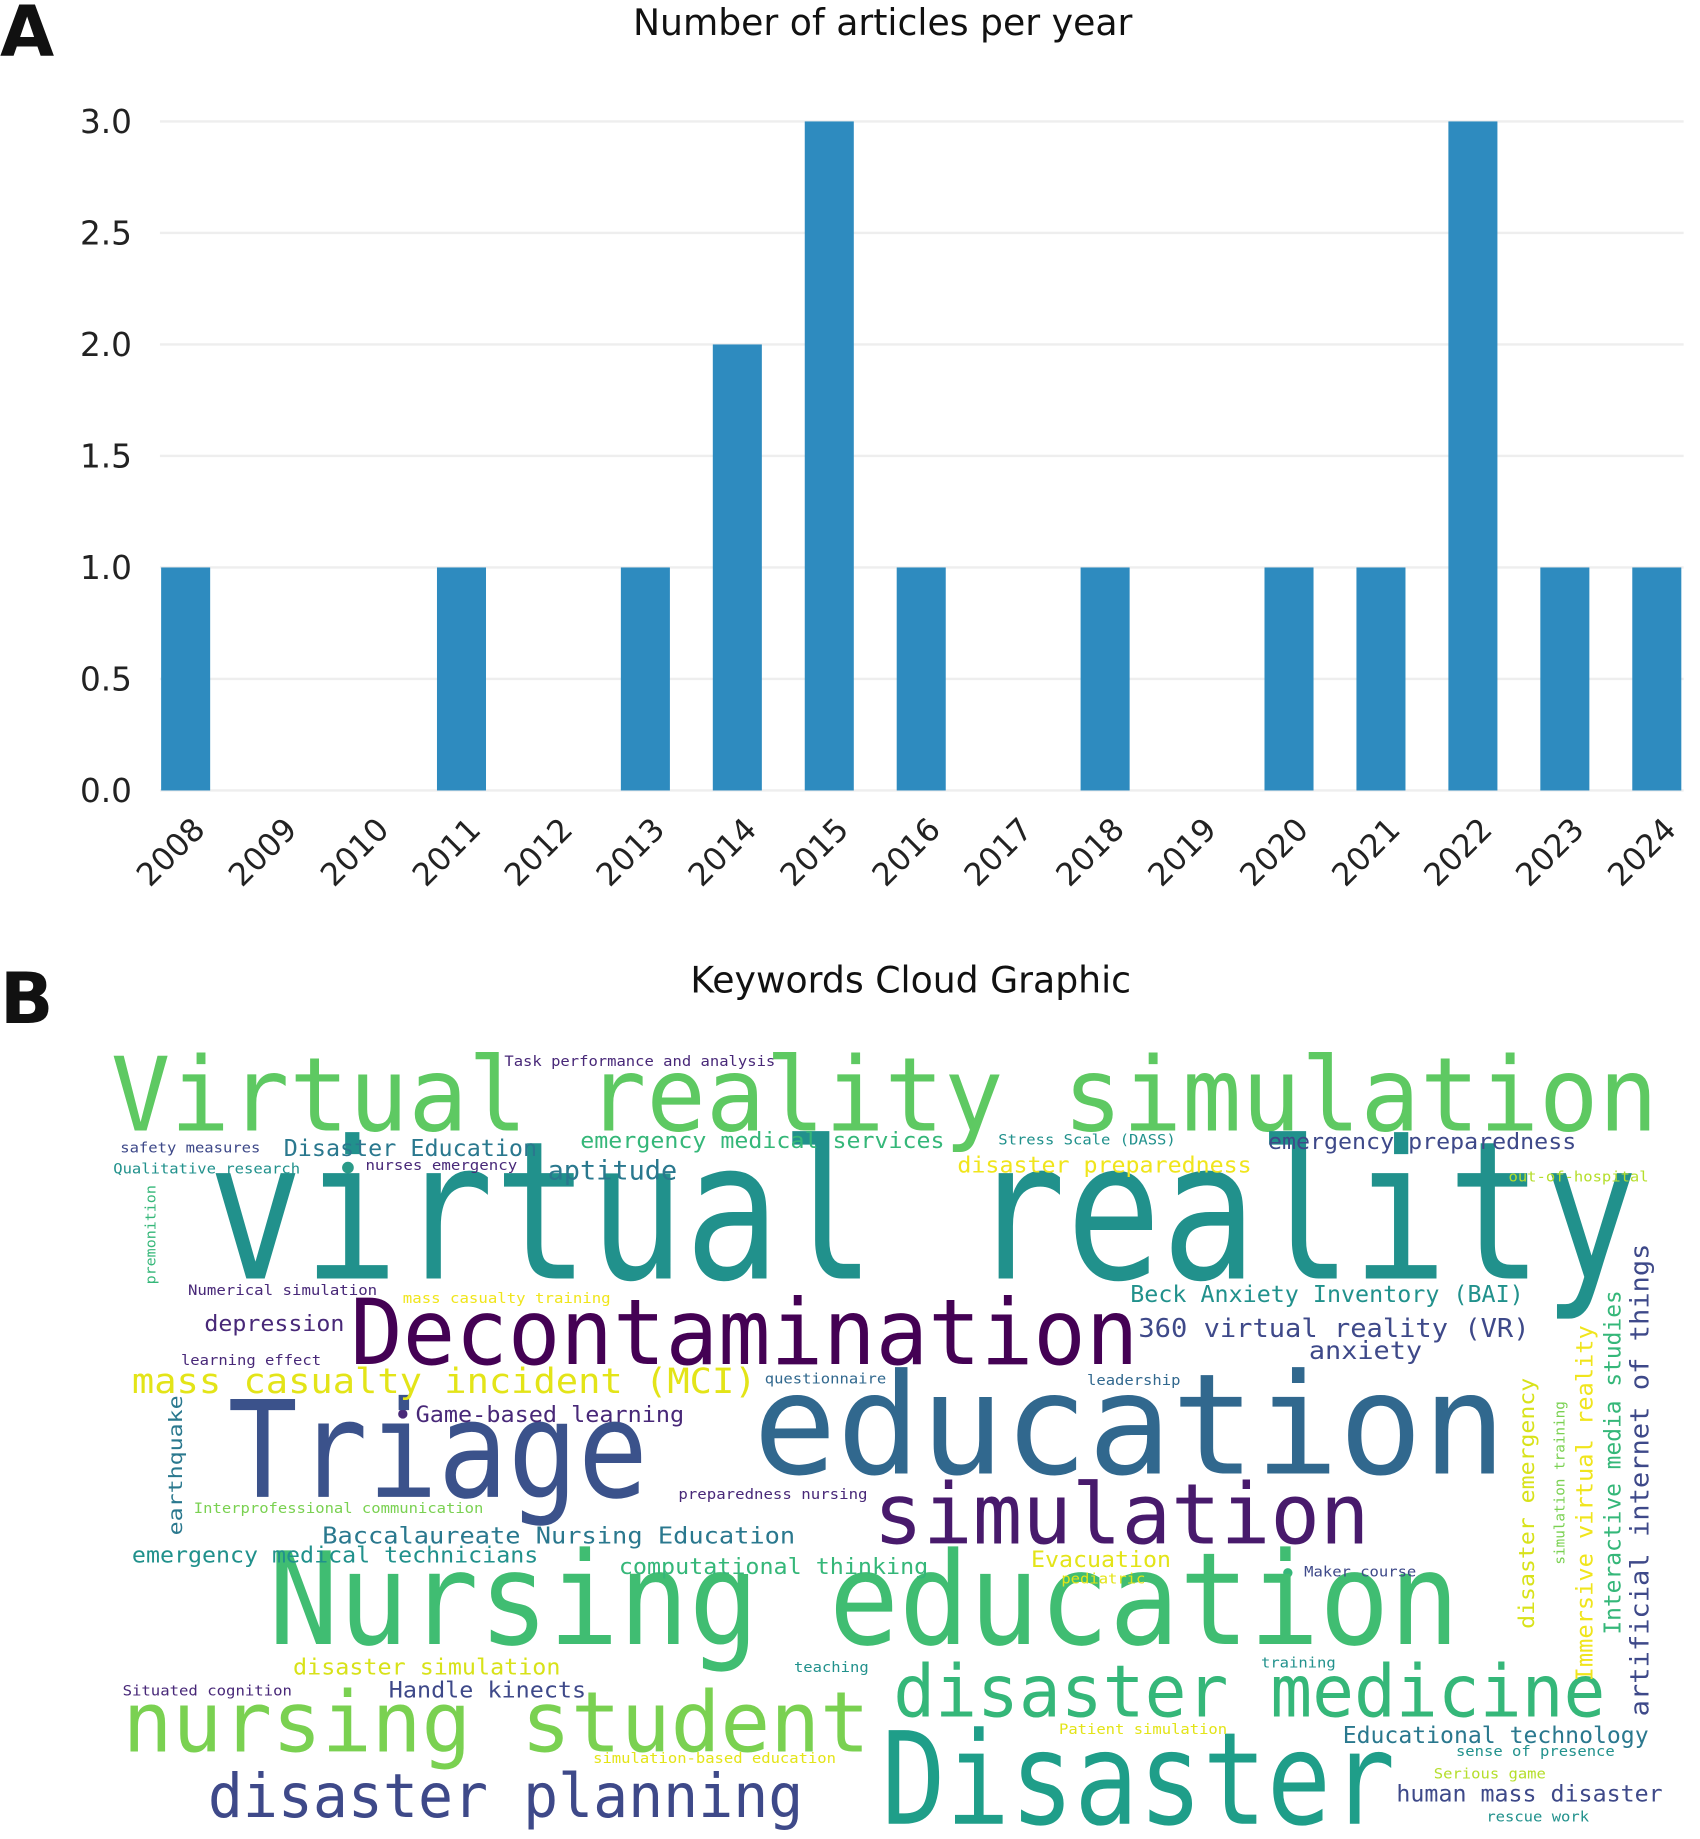 The height and width of the screenshot is (1839, 1700). Describe the element at coordinates (1275, 853) in the screenshot. I see `x-tick-label: 2020` at that location.